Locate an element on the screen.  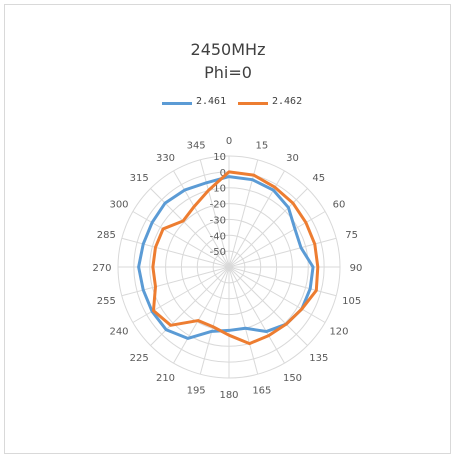
chart-subtitle: Phi=0 is located at coordinates (228, 72).